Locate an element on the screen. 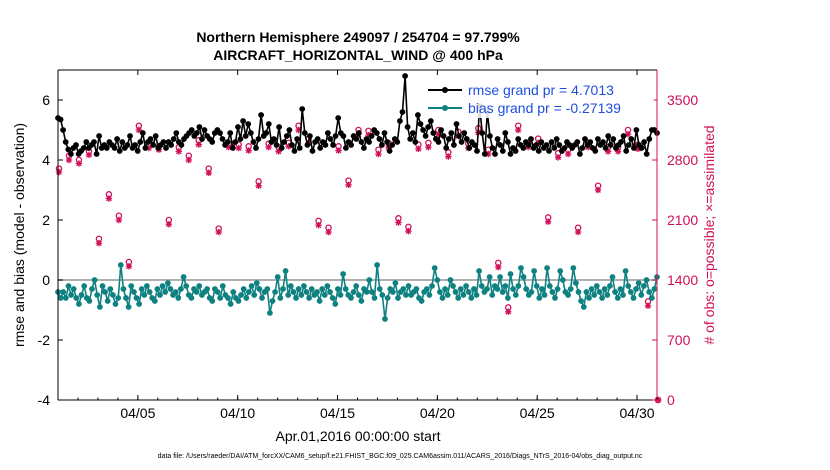  legend-label-bias: bias grand pr = -0.27139 is located at coordinates (544, 108).